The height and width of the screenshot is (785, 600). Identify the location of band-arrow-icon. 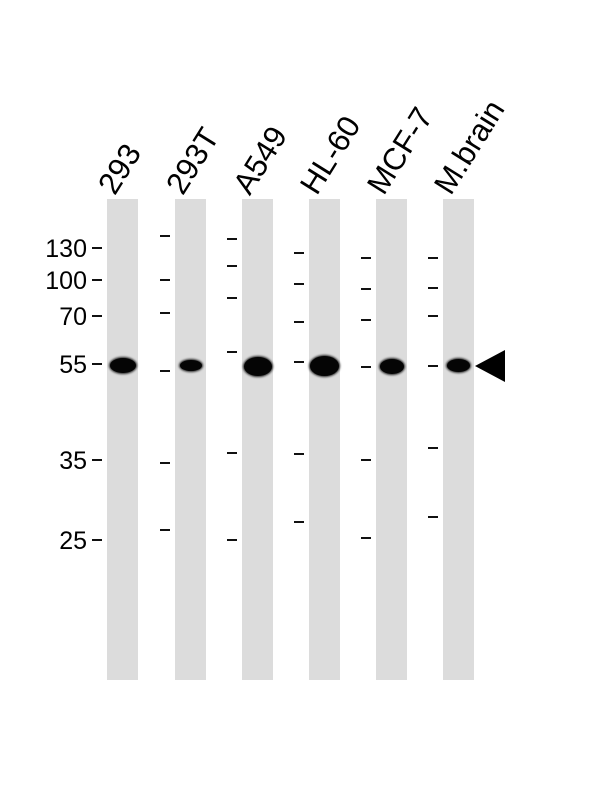
(490, 366).